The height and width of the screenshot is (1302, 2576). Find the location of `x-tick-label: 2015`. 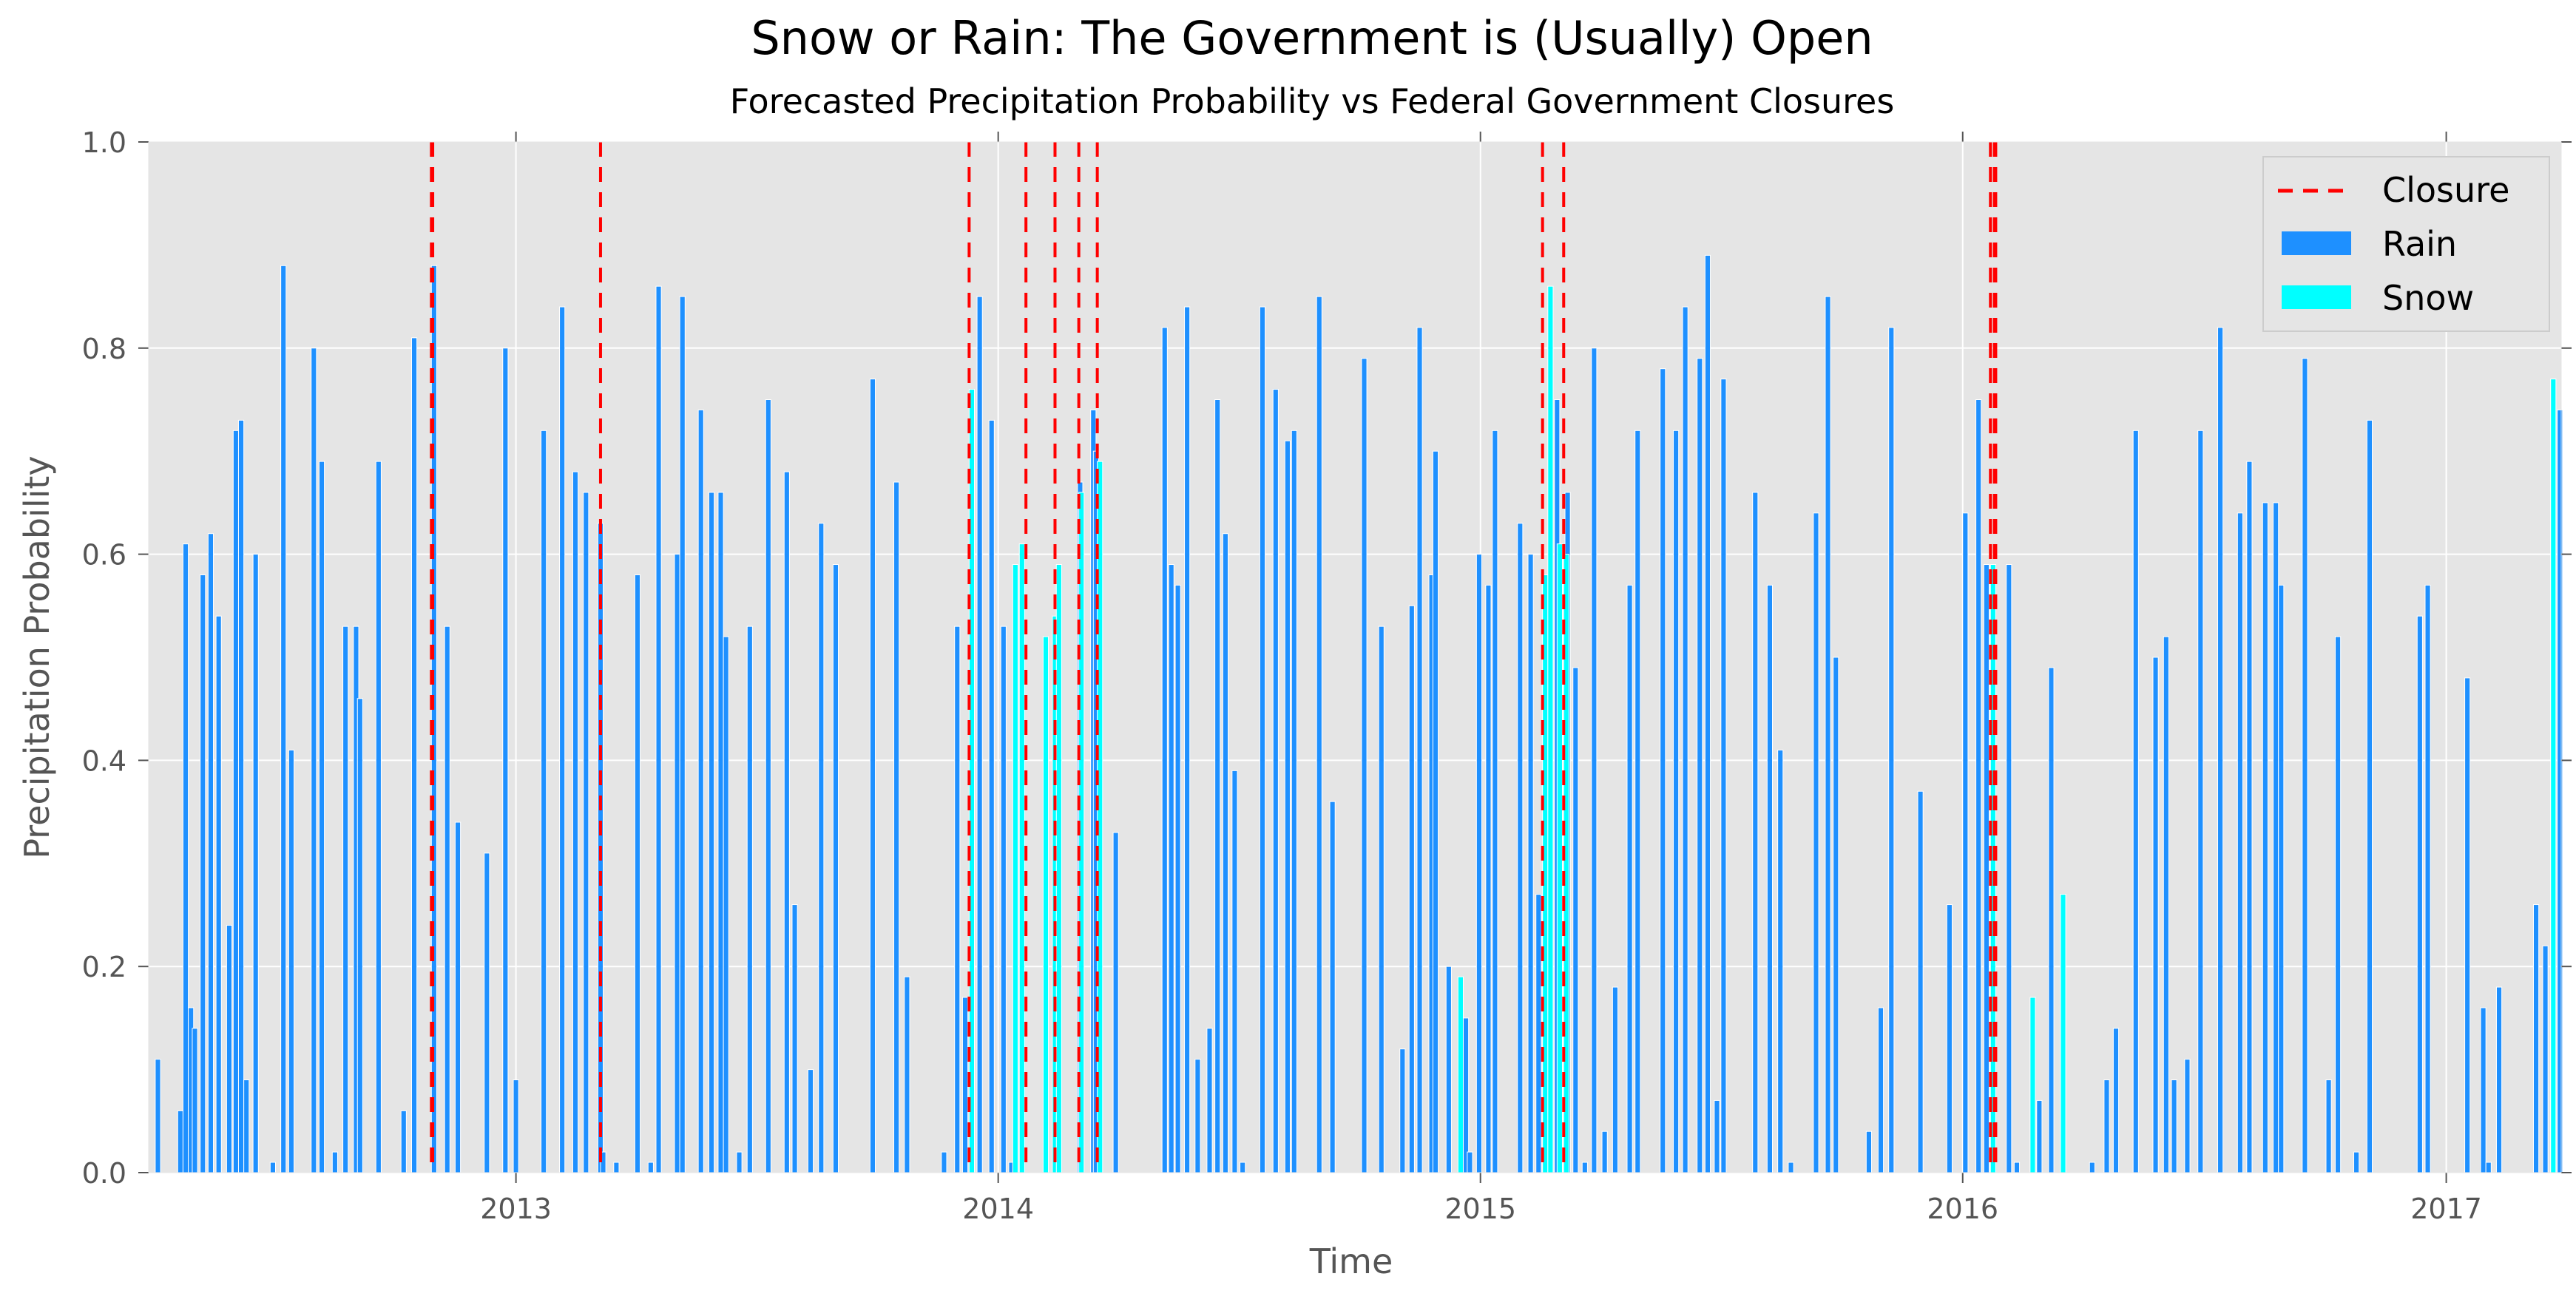

x-tick-label: 2015 is located at coordinates (1480, 1209).